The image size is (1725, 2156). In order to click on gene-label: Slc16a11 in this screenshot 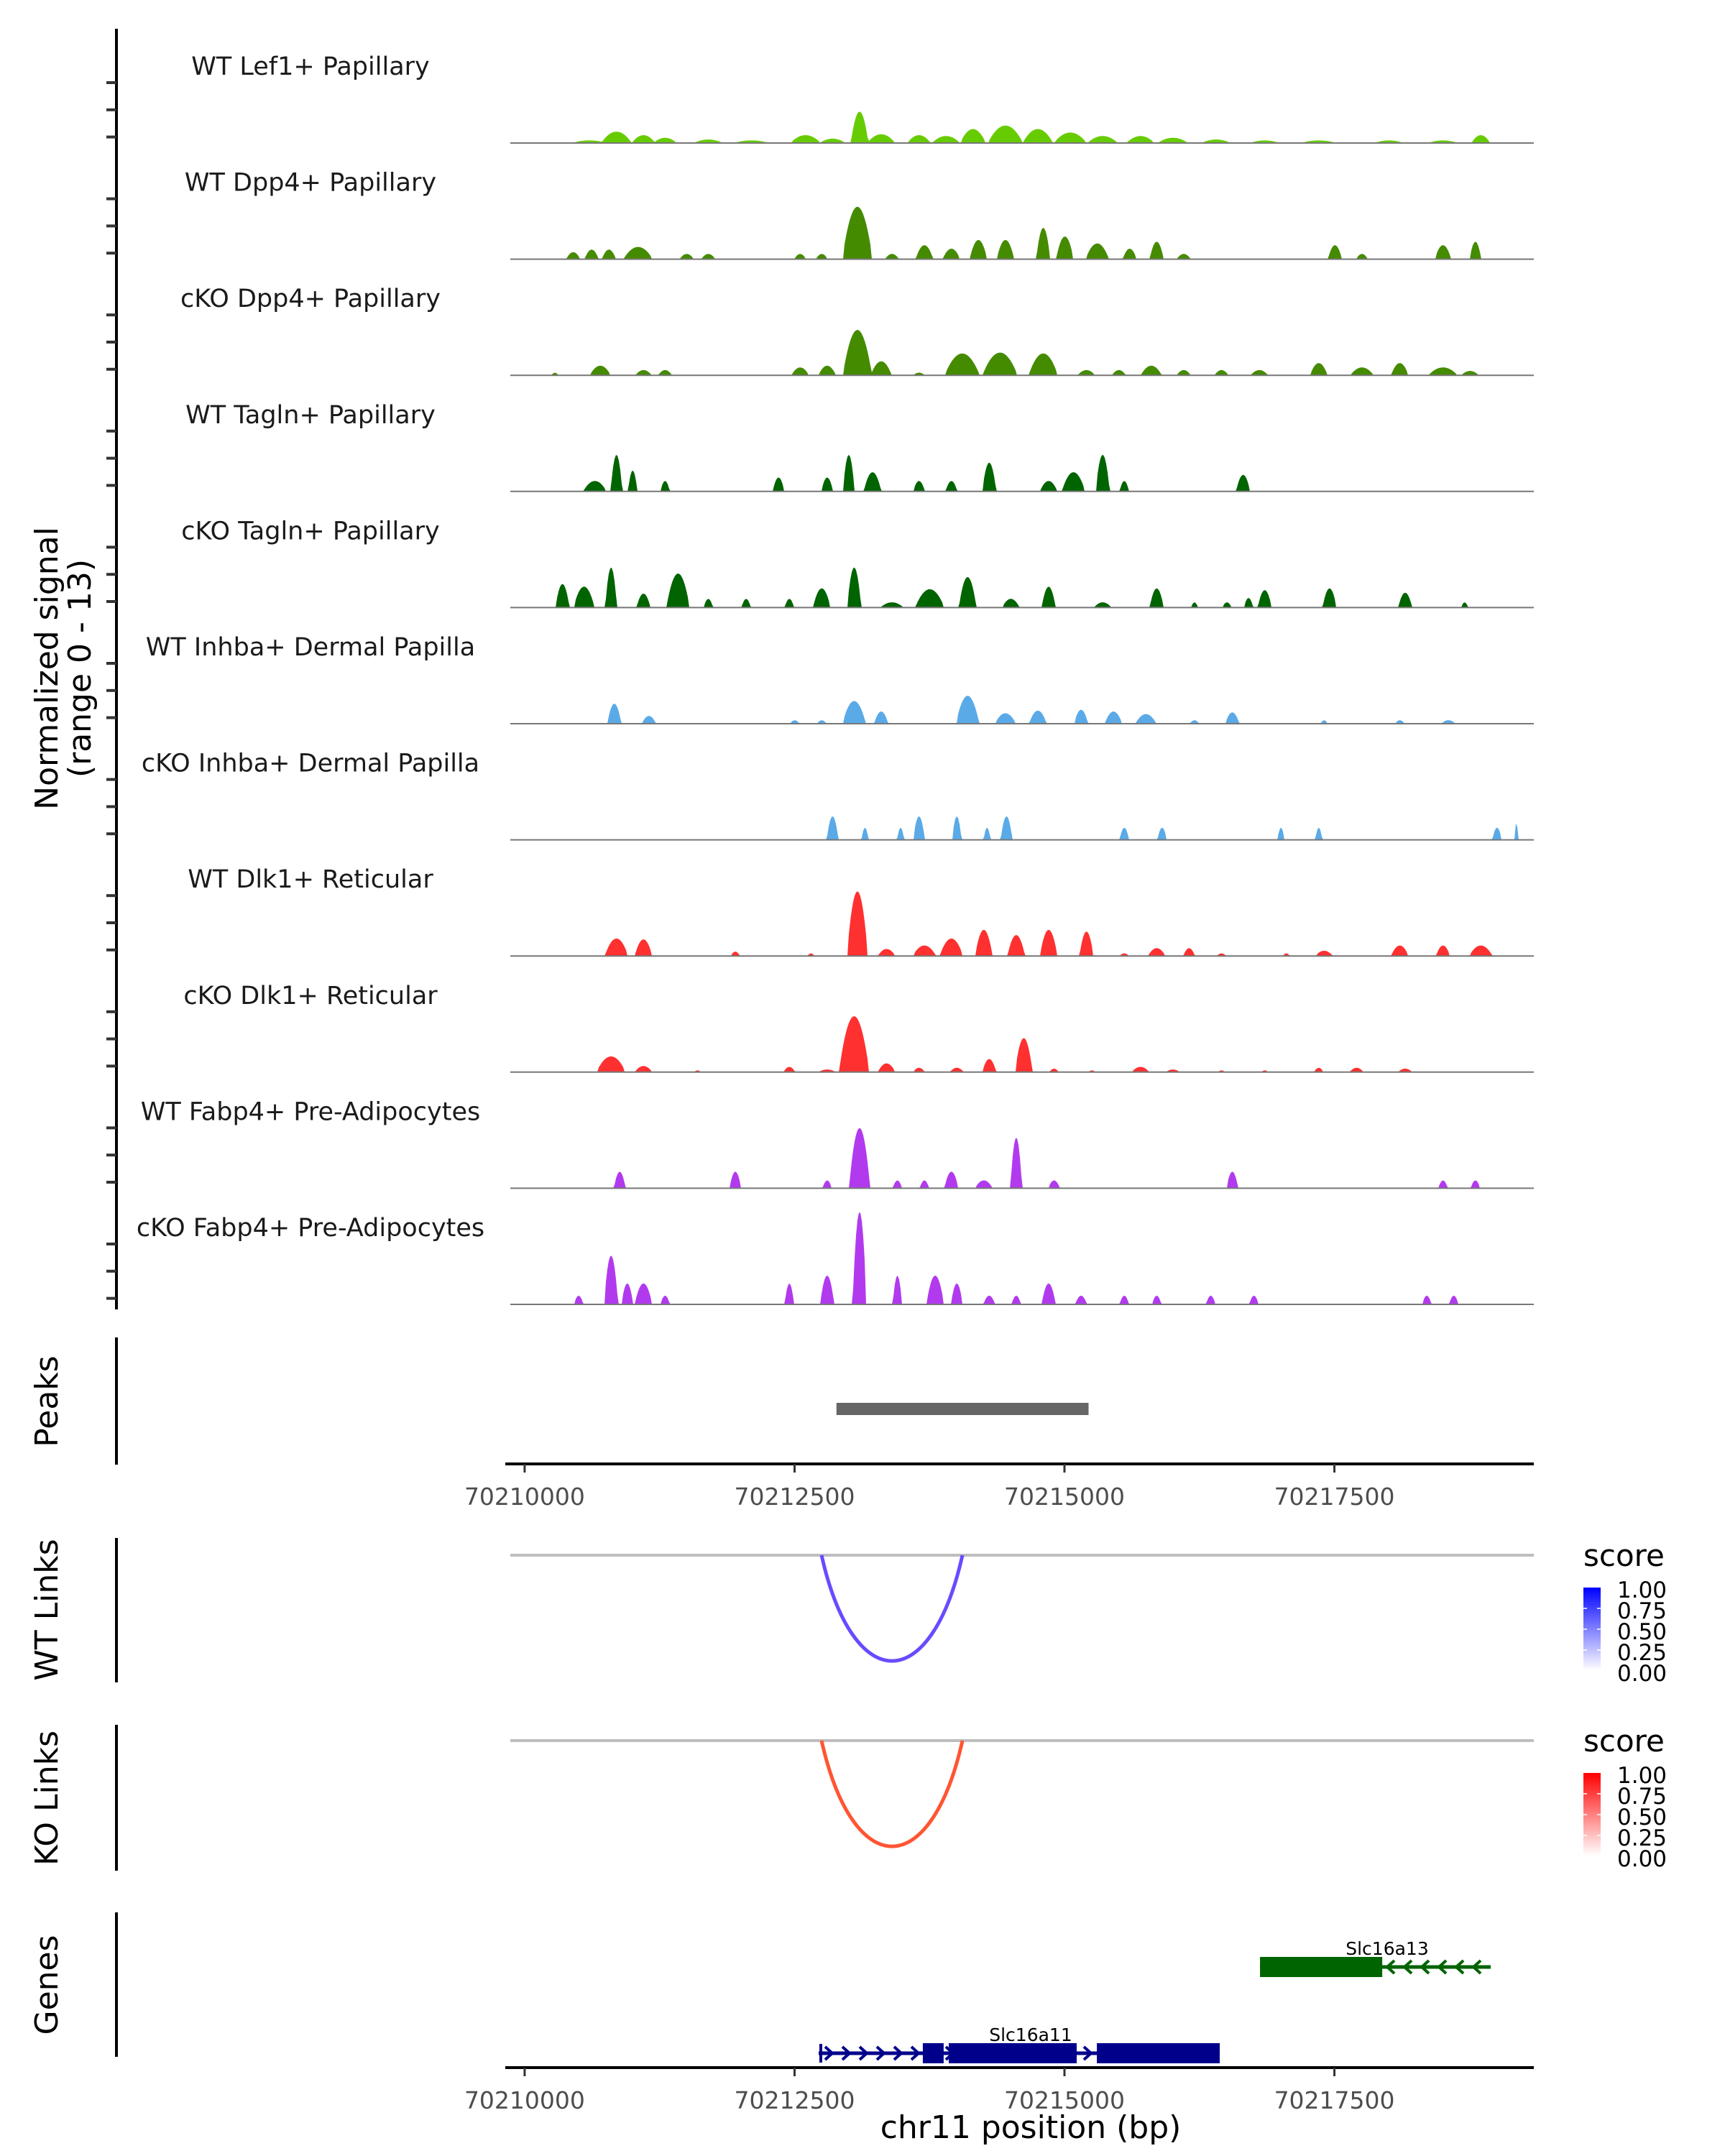, I will do `click(1030, 2034)`.